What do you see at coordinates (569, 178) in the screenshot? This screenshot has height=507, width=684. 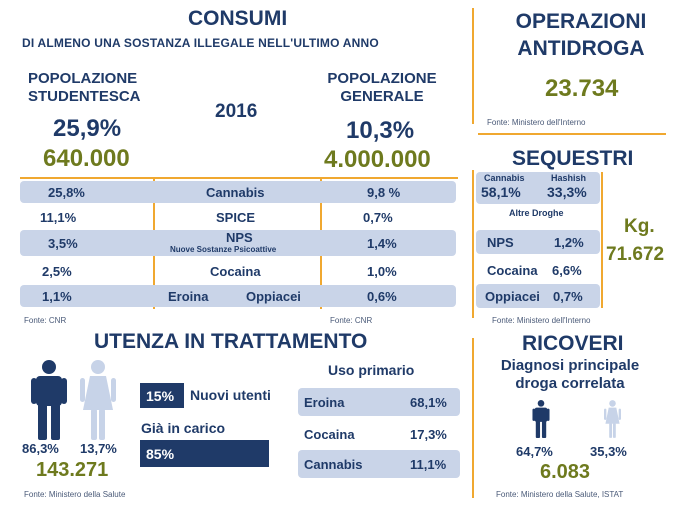 I see `sequestri-hashish-label: Hashish` at bounding box center [569, 178].